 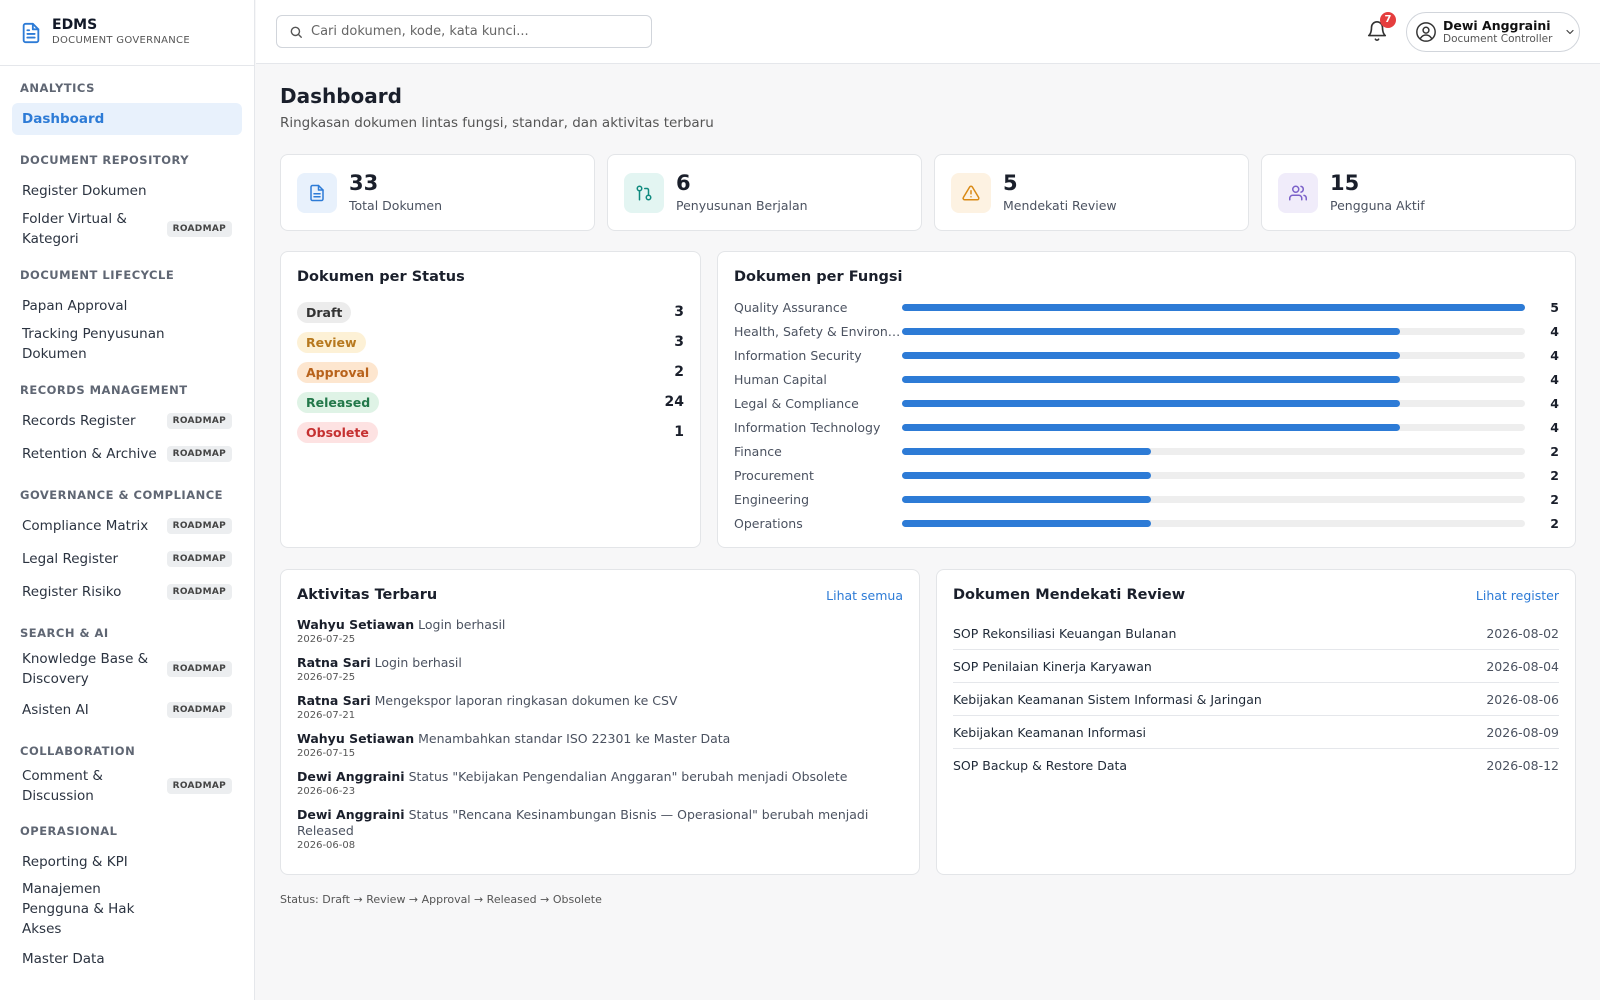 What do you see at coordinates (1493, 32) in the screenshot?
I see `user-menu: Dewi Anggraini Document Controller` at bounding box center [1493, 32].